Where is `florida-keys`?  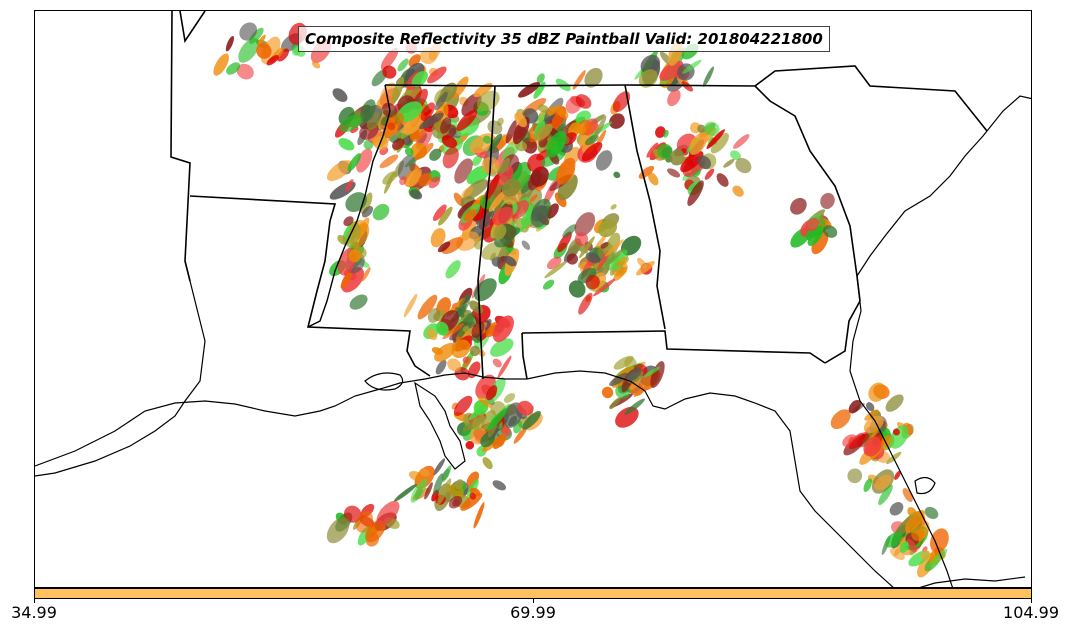 florida-keys is located at coordinates (972, 581).